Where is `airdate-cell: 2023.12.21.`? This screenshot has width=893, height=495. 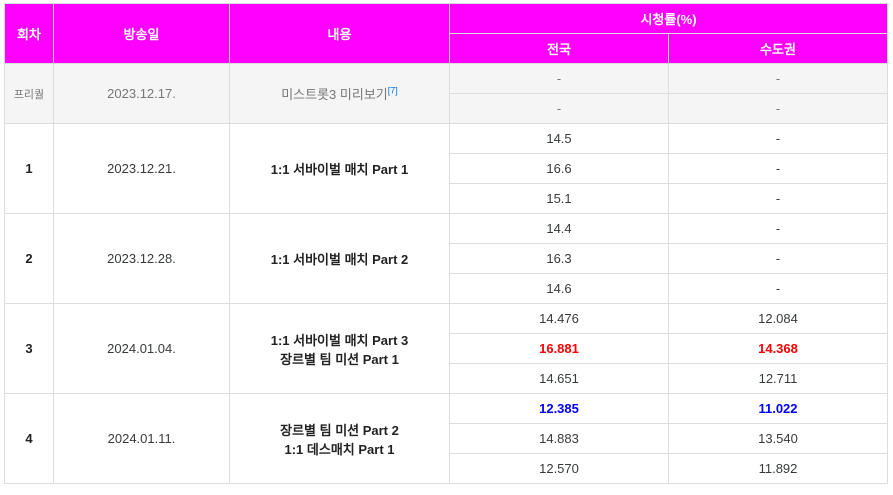
airdate-cell: 2023.12.21. is located at coordinates (141, 168).